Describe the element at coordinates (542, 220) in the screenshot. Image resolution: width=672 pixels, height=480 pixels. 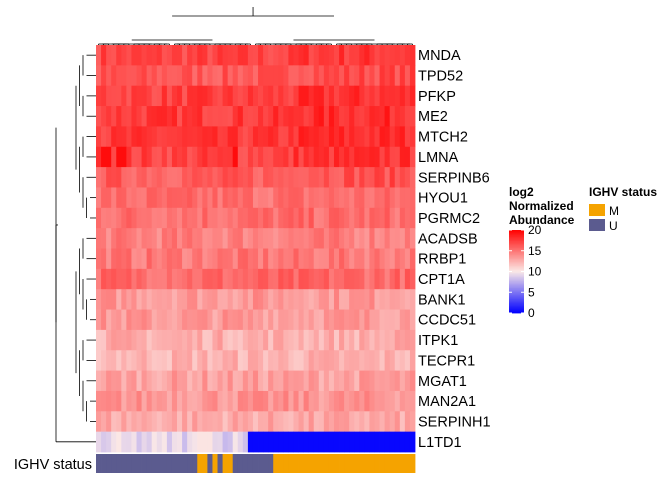
I see `scale-title-line-3: Abundance` at that location.